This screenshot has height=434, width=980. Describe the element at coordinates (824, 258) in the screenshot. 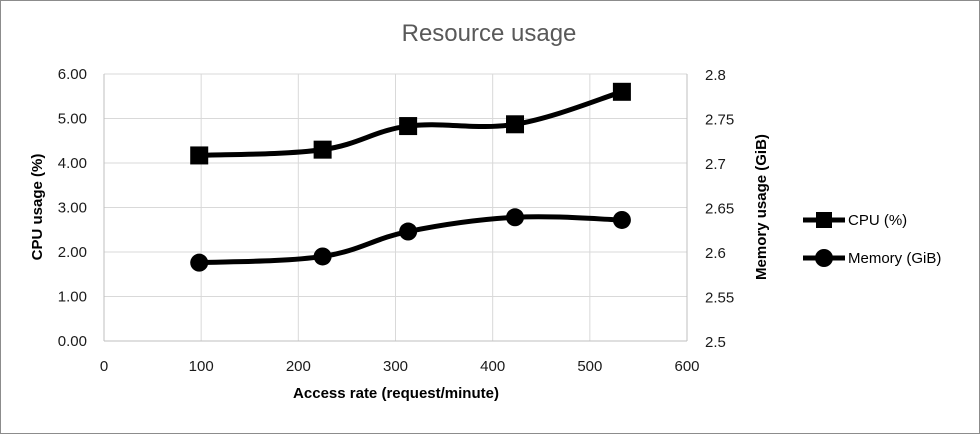

I see `memory-legend-marker` at that location.